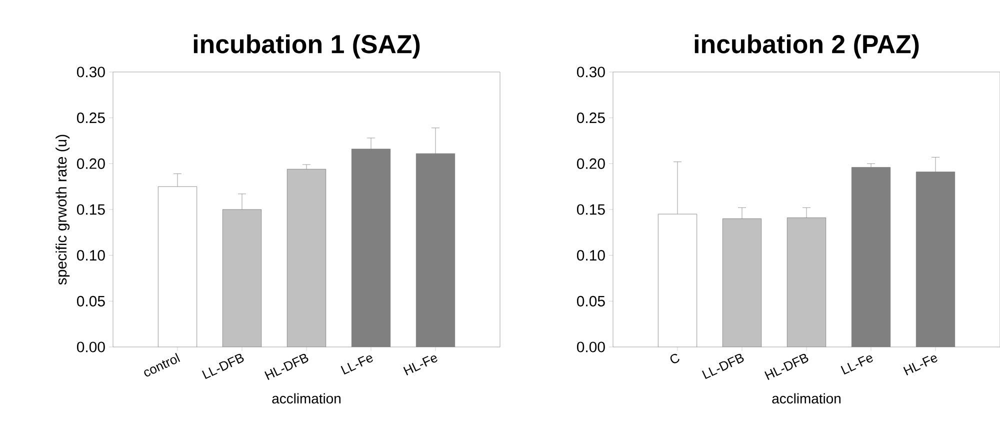  What do you see at coordinates (675, 359) in the screenshot?
I see `x-tick-label: C` at bounding box center [675, 359].